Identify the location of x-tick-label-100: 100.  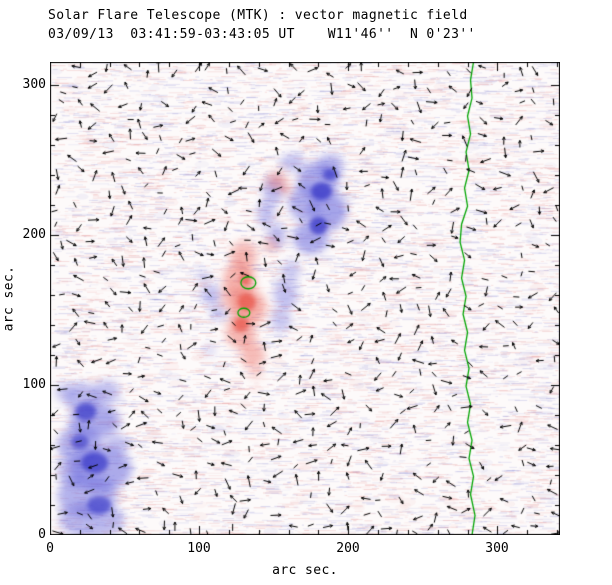
(199, 548).